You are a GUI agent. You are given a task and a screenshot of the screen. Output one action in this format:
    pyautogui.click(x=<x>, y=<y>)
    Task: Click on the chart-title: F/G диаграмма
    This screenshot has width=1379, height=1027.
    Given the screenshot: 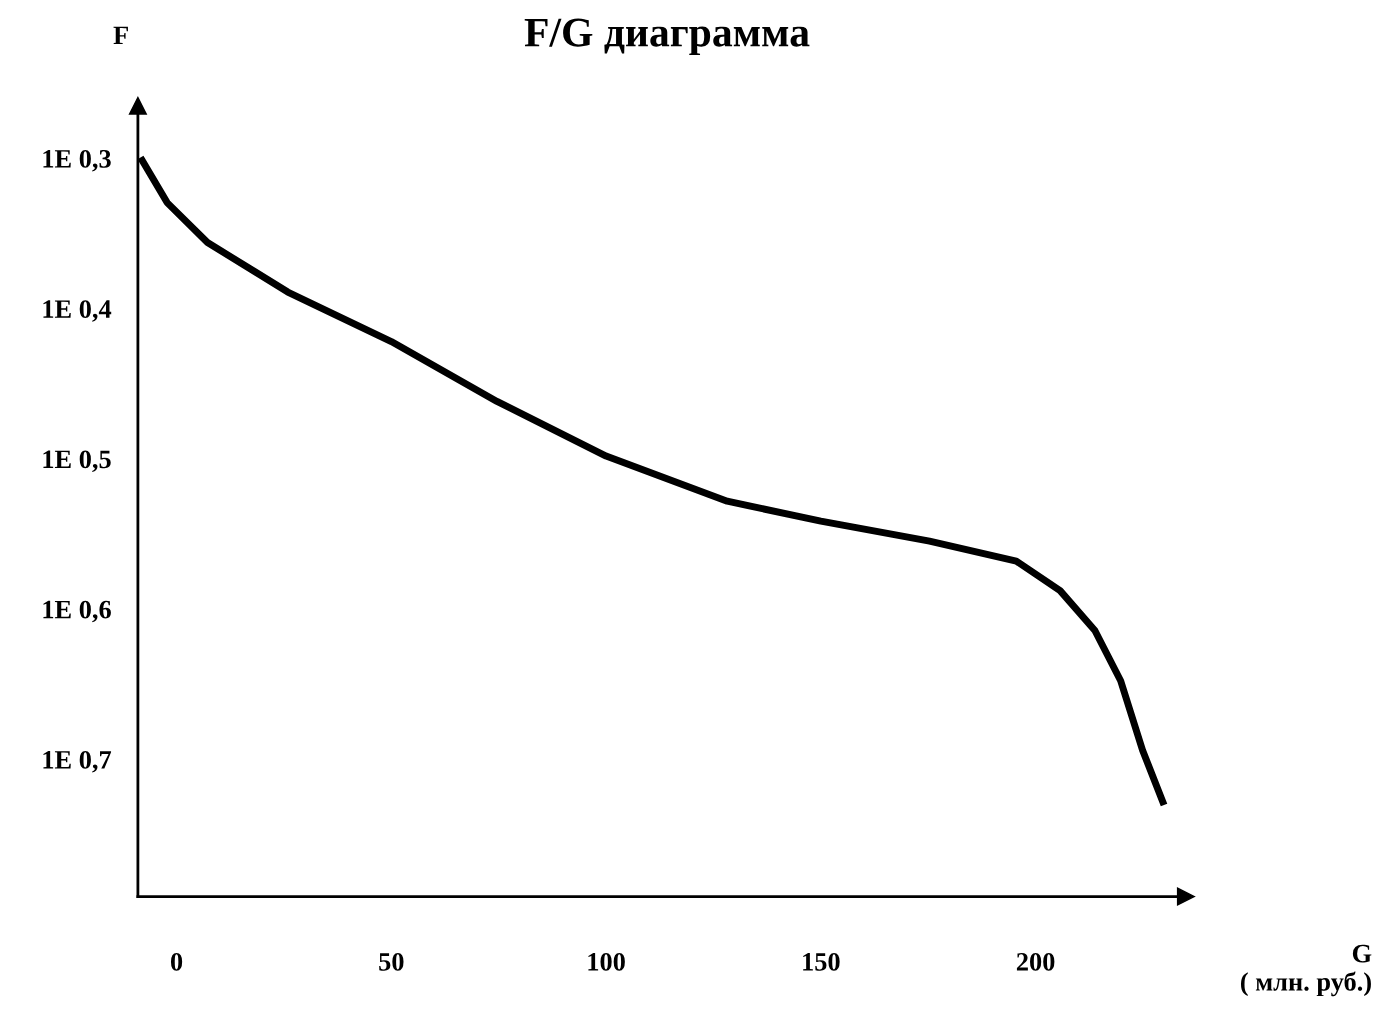 What is the action you would take?
    pyautogui.click(x=667, y=37)
    